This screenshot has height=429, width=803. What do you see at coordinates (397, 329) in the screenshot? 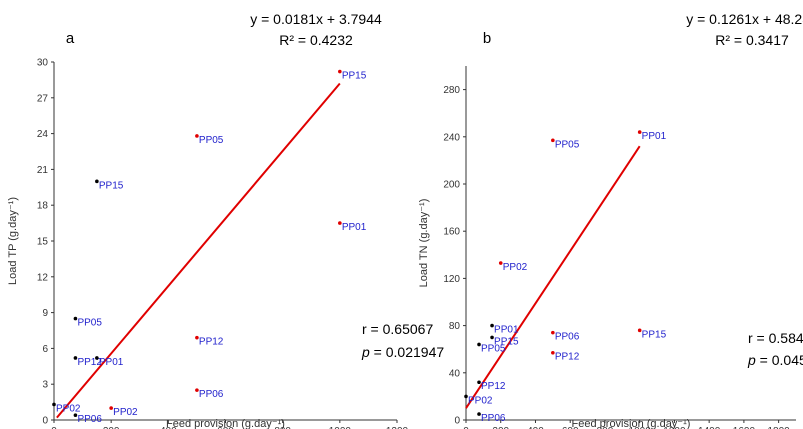
I see `correlation-r: r = 0.65067` at bounding box center [397, 329].